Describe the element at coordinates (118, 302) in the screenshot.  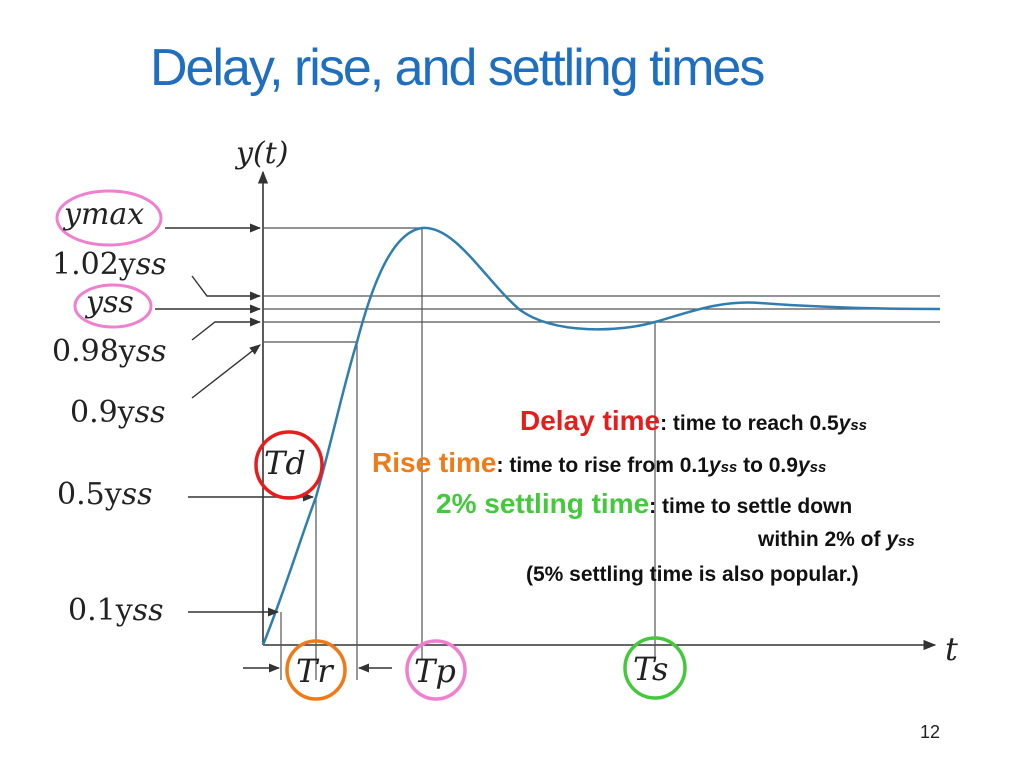
I see `yss-label-sub: ss` at that location.